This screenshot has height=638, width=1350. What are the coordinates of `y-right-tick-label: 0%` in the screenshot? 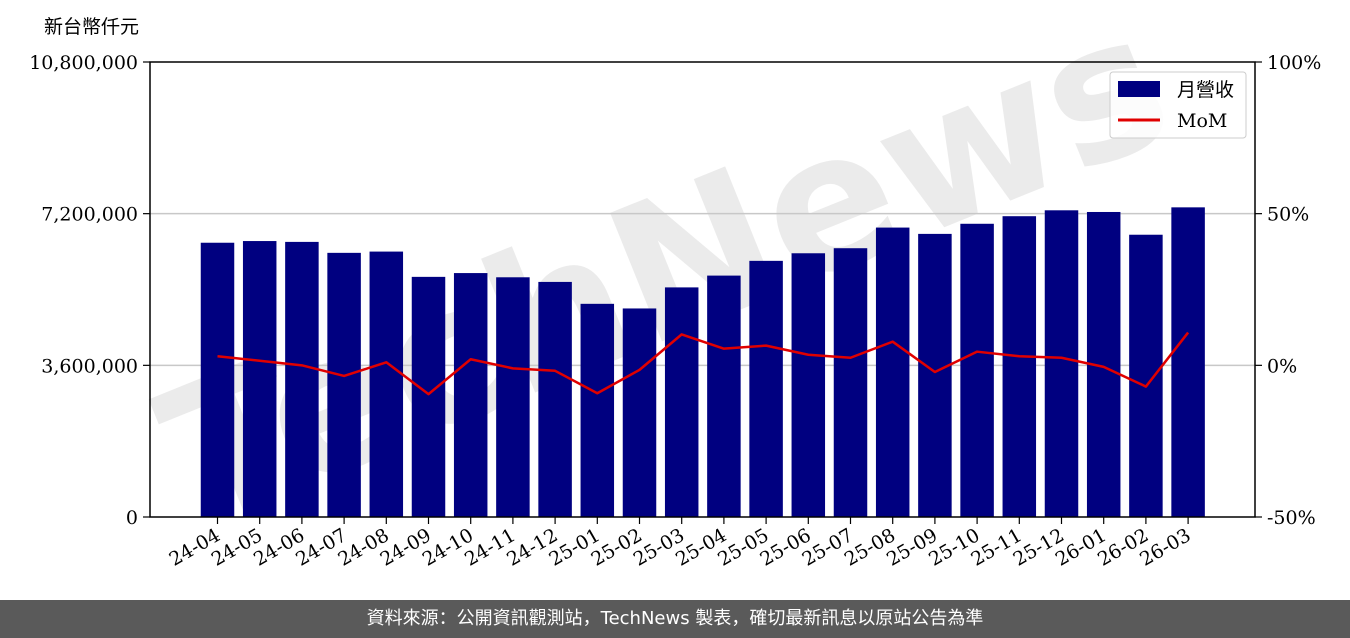 It's located at (1282, 366).